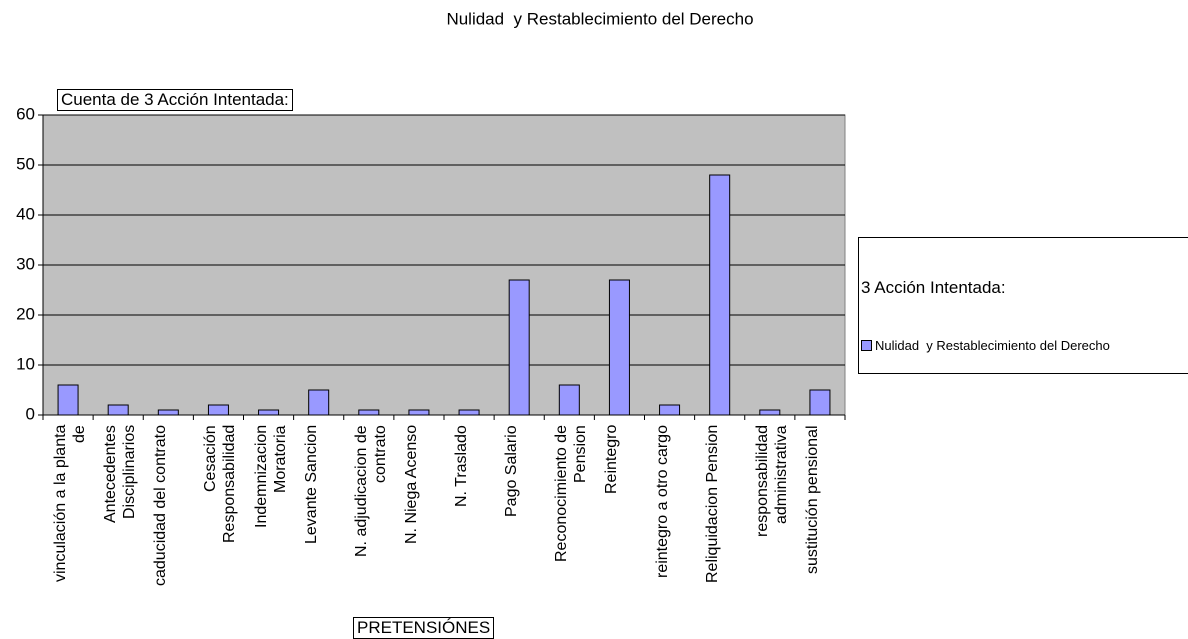 The image size is (1188, 639). Describe the element at coordinates (866, 345) in the screenshot. I see `legend-swatch` at that location.